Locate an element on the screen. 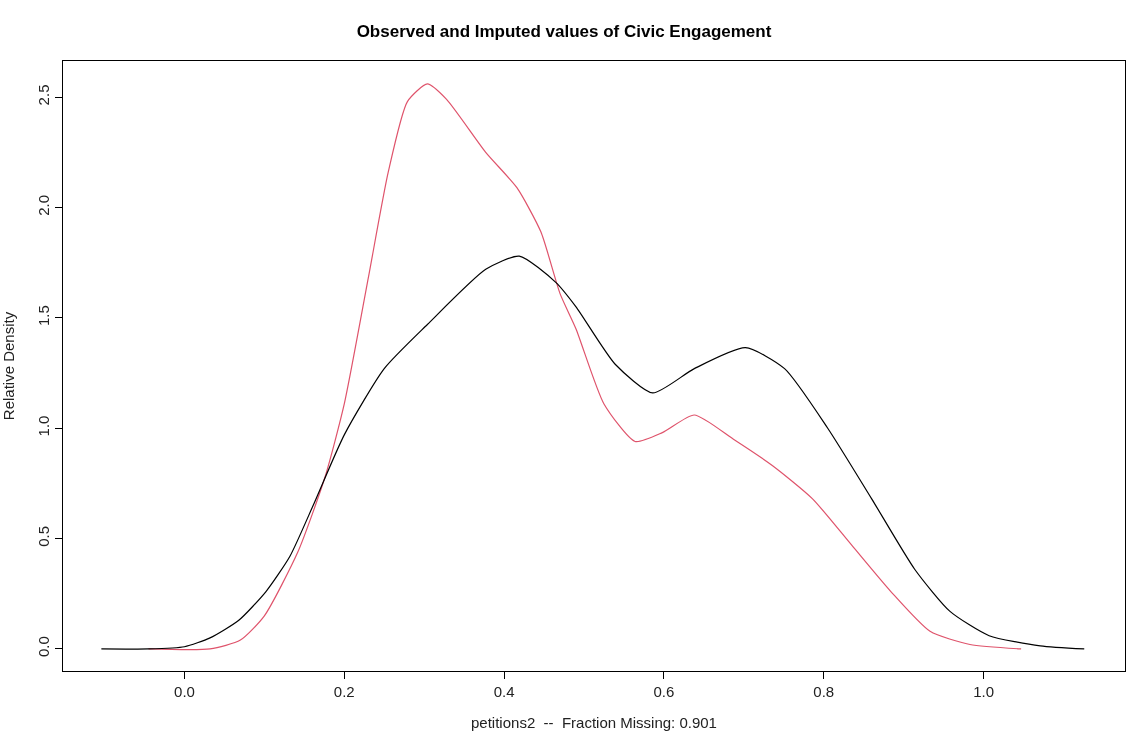 Image resolution: width=1128 pixels, height=731 pixels. x-tick-label: 0.4 is located at coordinates (504, 691).